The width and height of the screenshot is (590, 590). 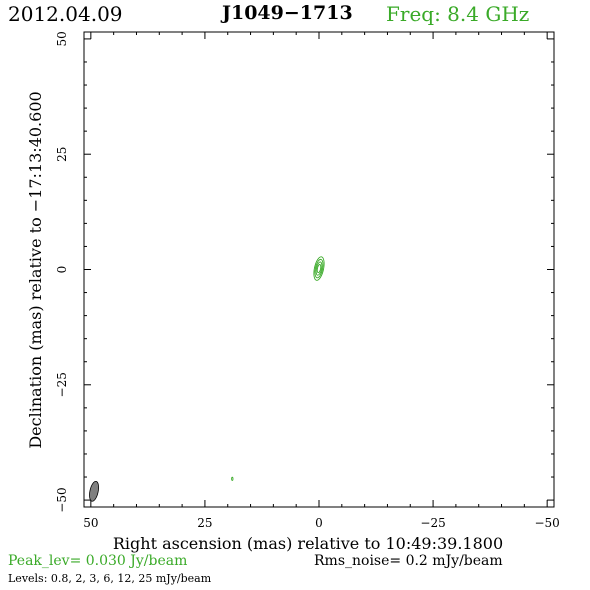 What do you see at coordinates (98, 561) in the screenshot?
I see `peak-level: Peak_lev= 0.030 Jy/beam` at bounding box center [98, 561].